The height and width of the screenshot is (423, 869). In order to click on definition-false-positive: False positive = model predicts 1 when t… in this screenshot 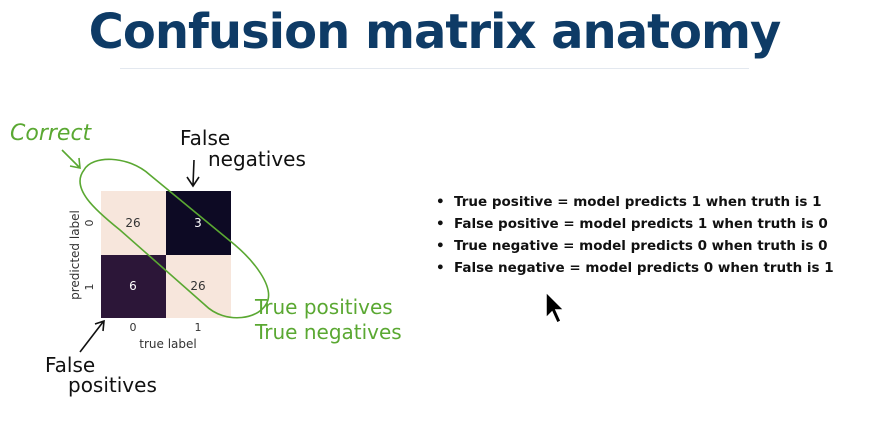, I will do `click(635, 225)`.